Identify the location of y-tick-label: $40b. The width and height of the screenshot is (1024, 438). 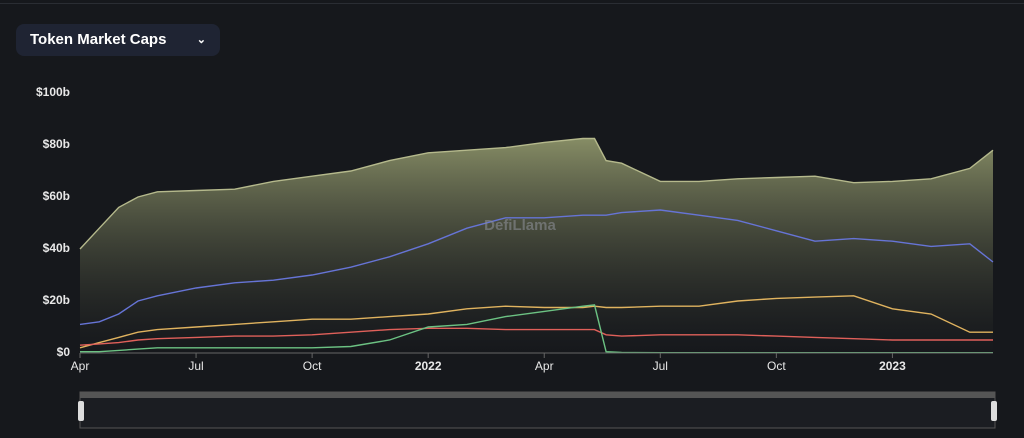
(56, 248).